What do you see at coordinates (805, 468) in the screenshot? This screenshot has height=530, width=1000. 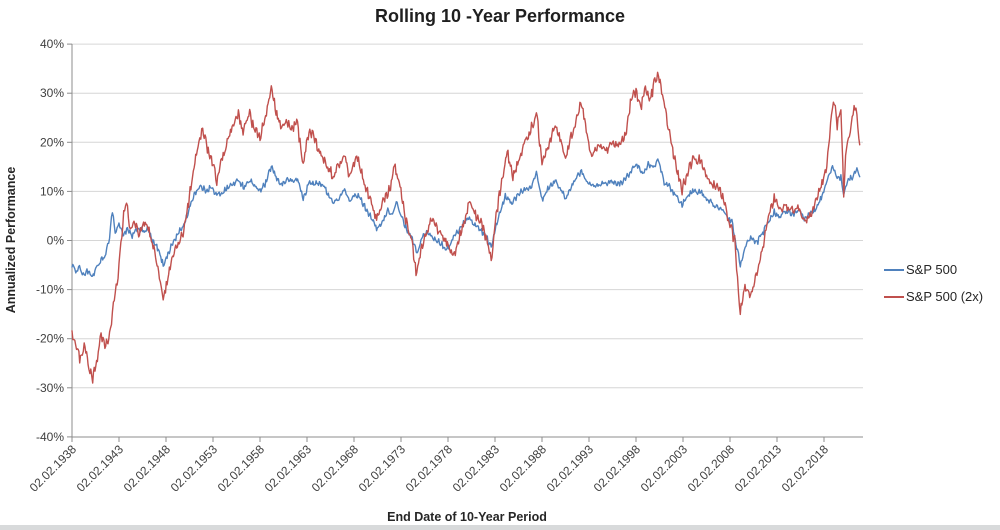 I see `x-tick-label: 02.02.2018` at bounding box center [805, 468].